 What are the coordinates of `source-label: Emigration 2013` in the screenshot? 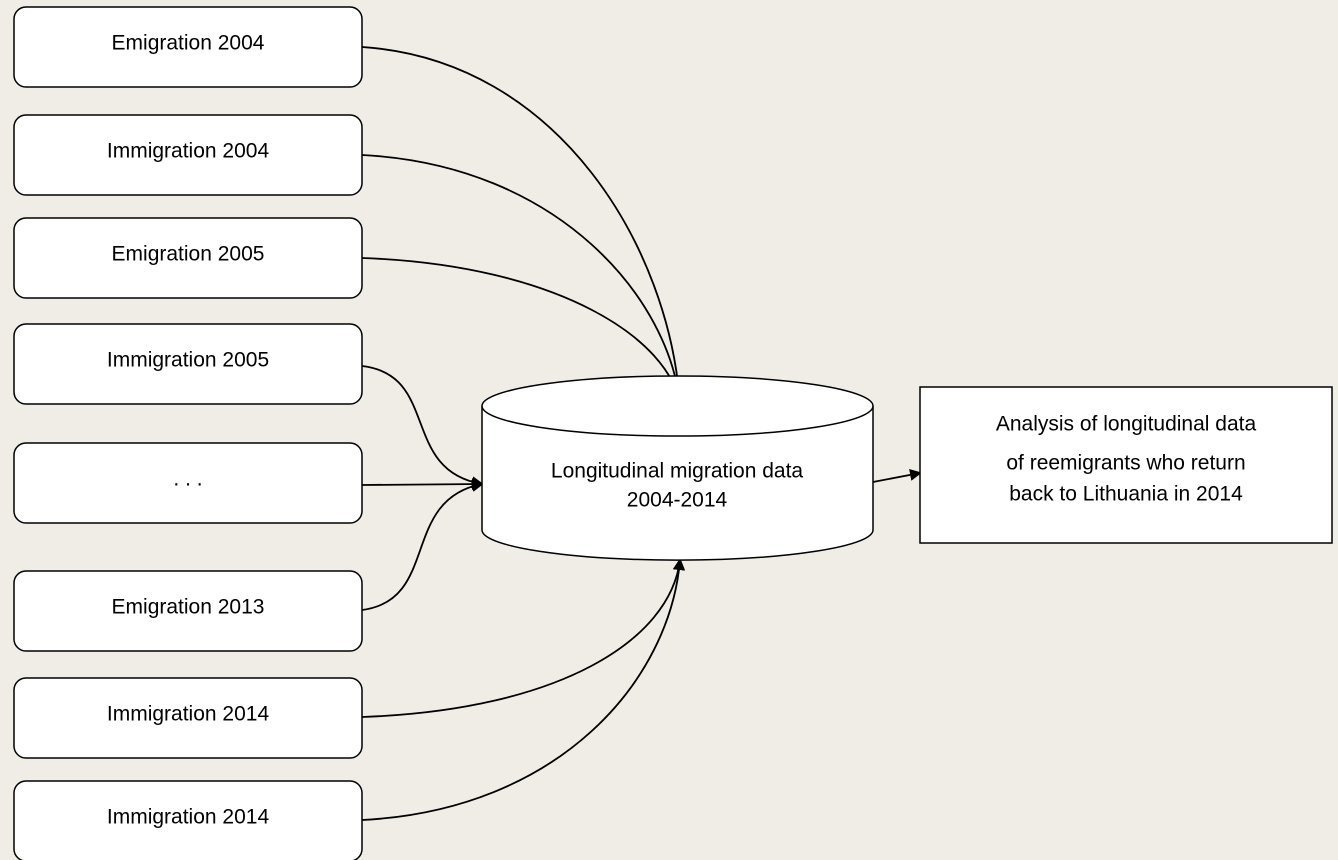 It's located at (188, 607).